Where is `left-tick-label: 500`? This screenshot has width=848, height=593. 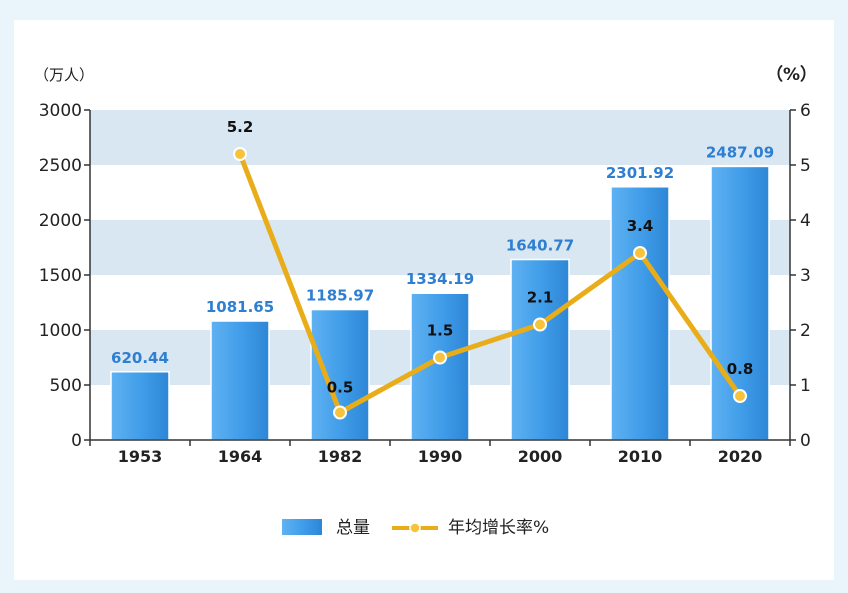 left-tick-label: 500 is located at coordinates (66, 386).